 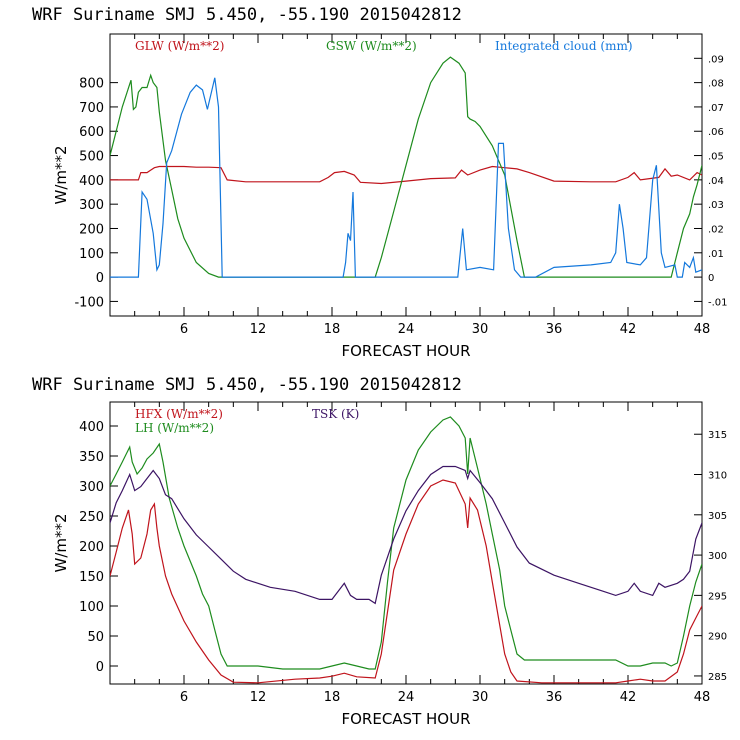 What do you see at coordinates (179, 414) in the screenshot?
I see `bottom-legend-hfx: HFX (W/m**2)` at bounding box center [179, 414].